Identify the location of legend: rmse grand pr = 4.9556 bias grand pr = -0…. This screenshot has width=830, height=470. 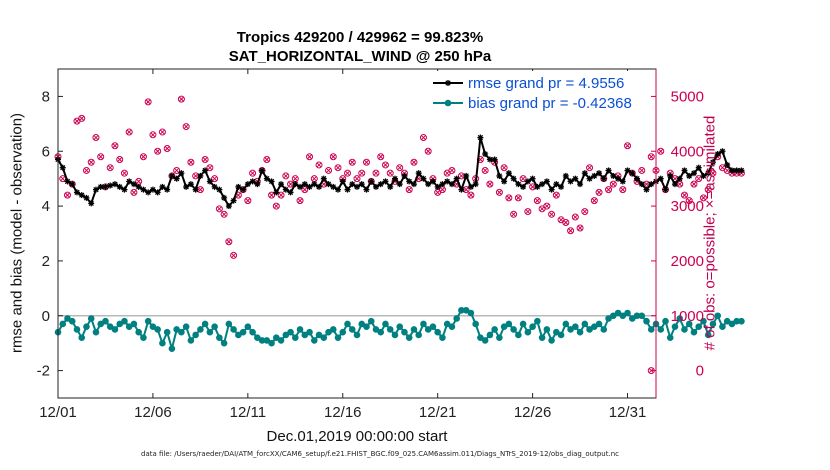
(539, 93).